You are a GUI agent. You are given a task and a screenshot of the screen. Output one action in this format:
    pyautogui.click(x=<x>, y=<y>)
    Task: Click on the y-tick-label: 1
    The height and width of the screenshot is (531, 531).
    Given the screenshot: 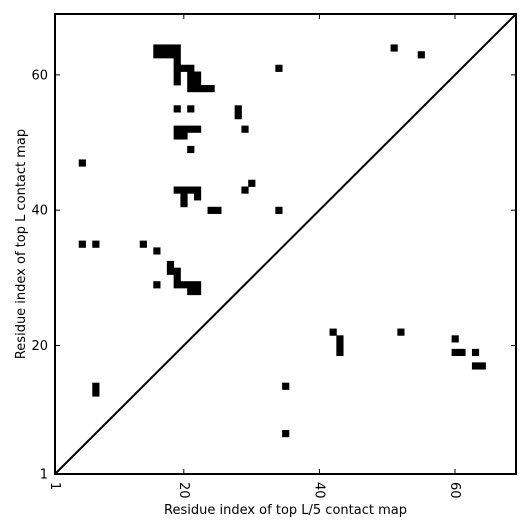 What is the action you would take?
    pyautogui.click(x=44, y=475)
    